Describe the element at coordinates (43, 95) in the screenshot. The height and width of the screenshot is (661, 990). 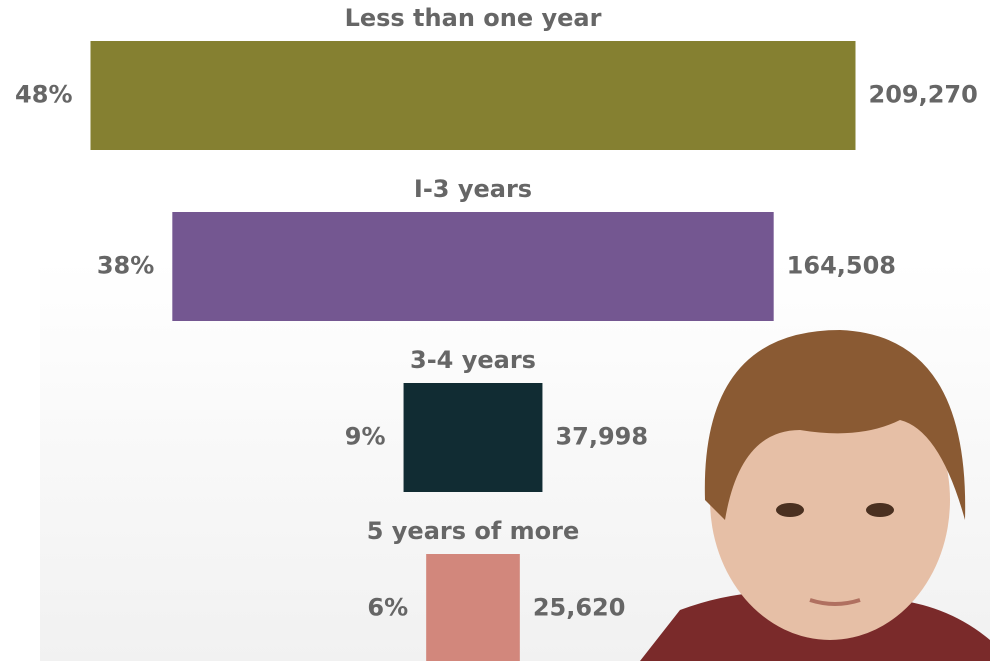
I see `share-label: 48%` at that location.